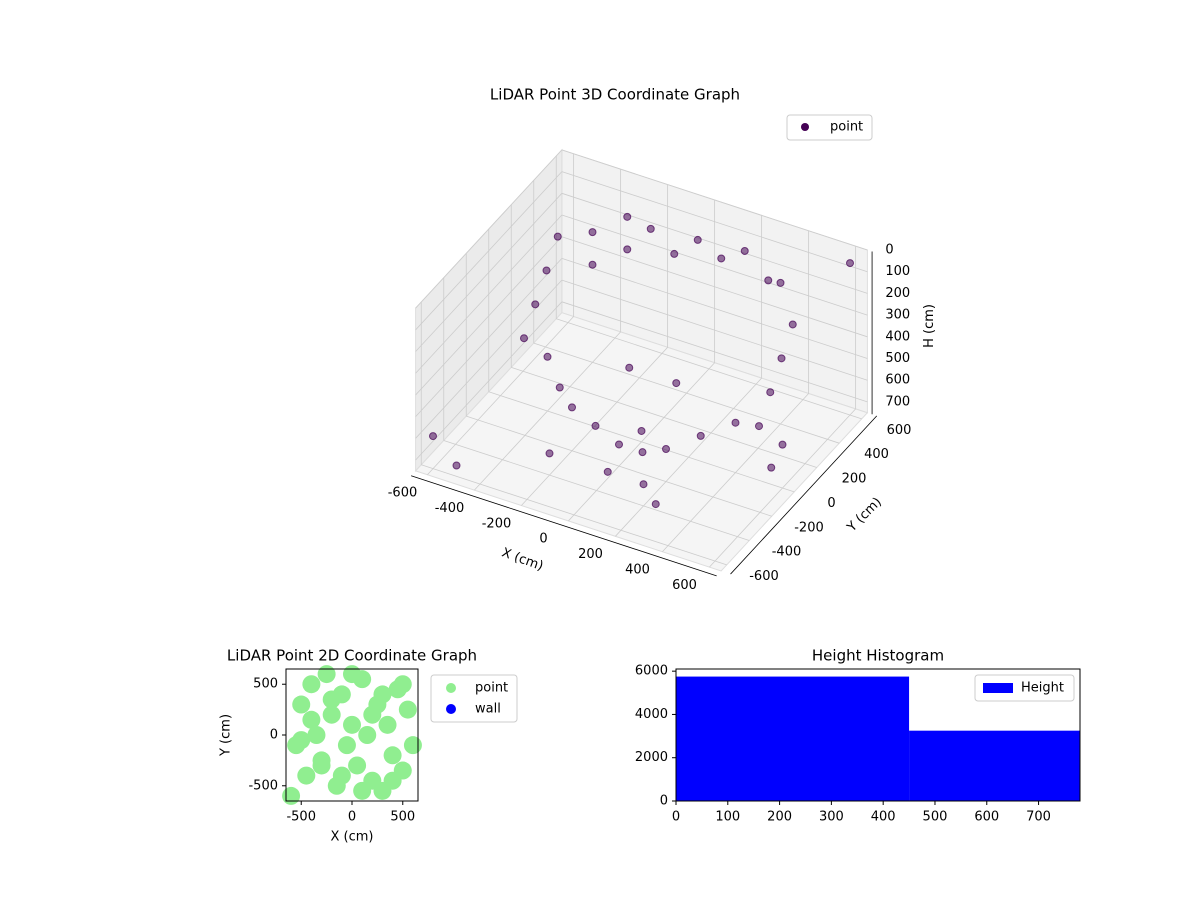 Image resolution: width=1200 pixels, height=904 pixels. What do you see at coordinates (488, 709) in the screenshot?
I see `legend-label: wall` at bounding box center [488, 709].